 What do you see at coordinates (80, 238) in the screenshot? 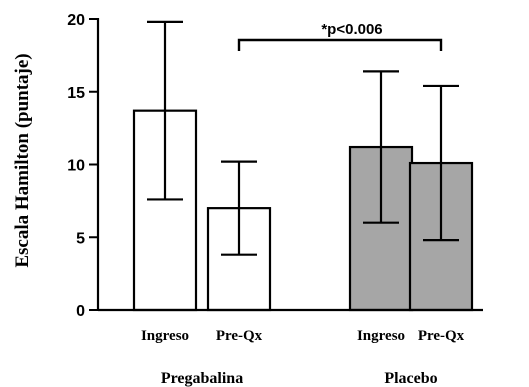
I see `y-tick-label: 5` at bounding box center [80, 238].